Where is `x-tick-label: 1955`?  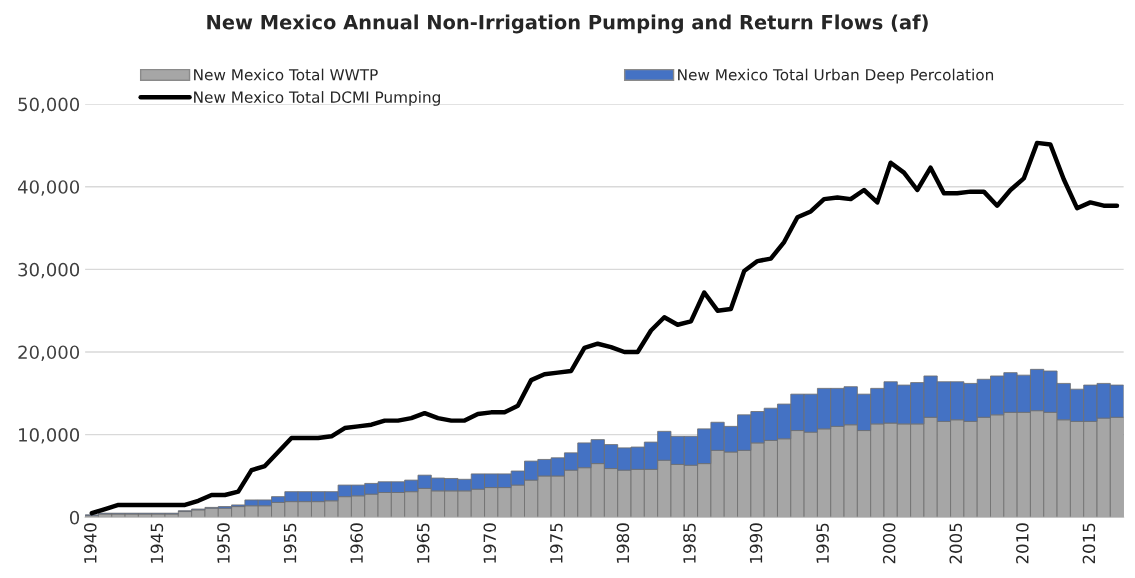 x-tick-label: 1955 is located at coordinates (290, 543).